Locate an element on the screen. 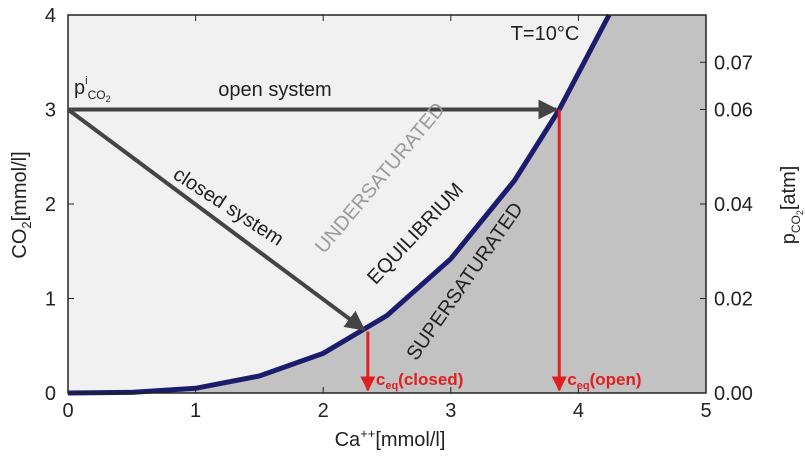  x-tick-label: 2 is located at coordinates (323, 411).